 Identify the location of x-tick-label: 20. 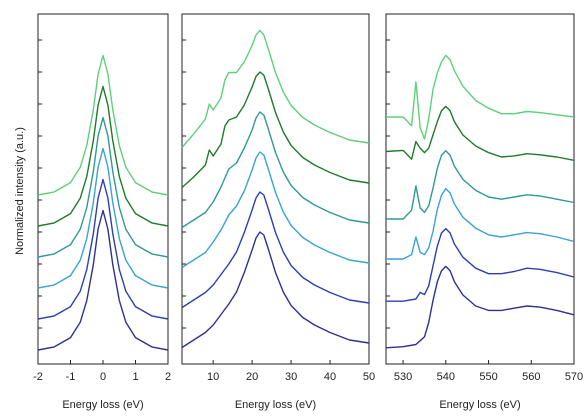
(252, 377).